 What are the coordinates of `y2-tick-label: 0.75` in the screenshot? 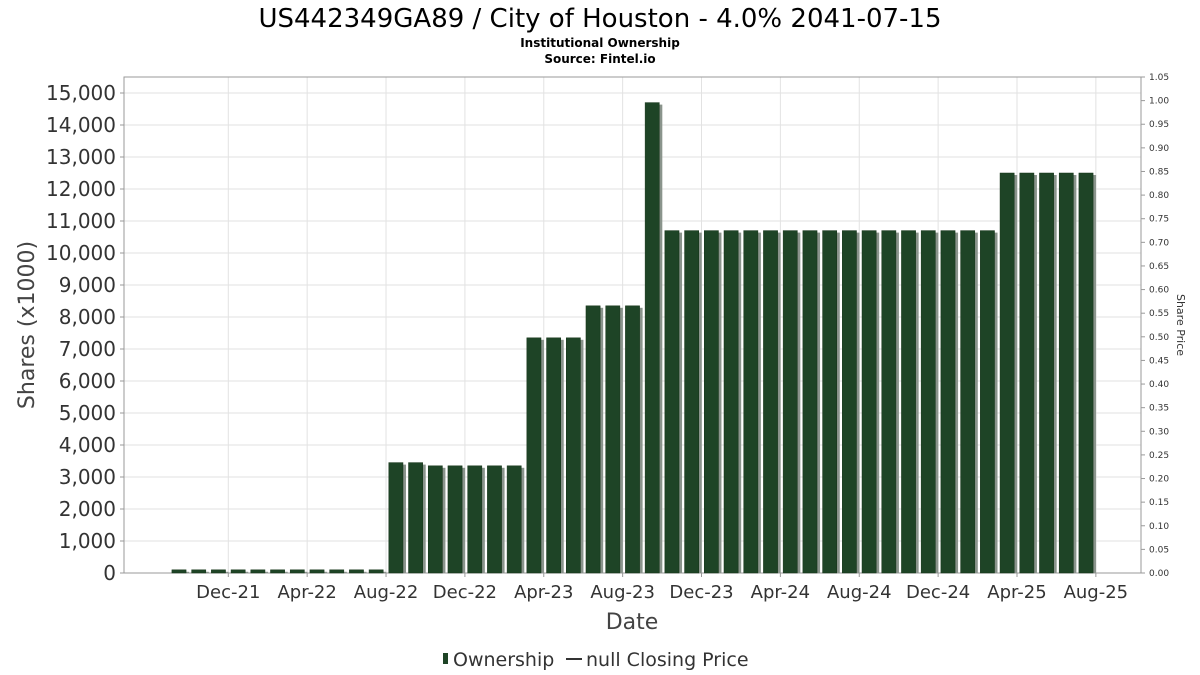 It's located at (1159, 220).